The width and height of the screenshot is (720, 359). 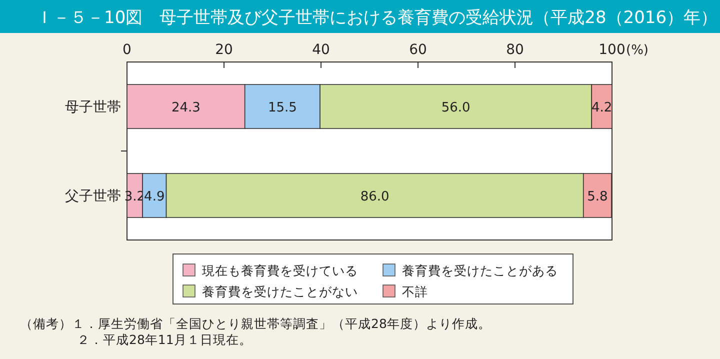 I want to click on x-tick-label: 100, so click(x=612, y=50).